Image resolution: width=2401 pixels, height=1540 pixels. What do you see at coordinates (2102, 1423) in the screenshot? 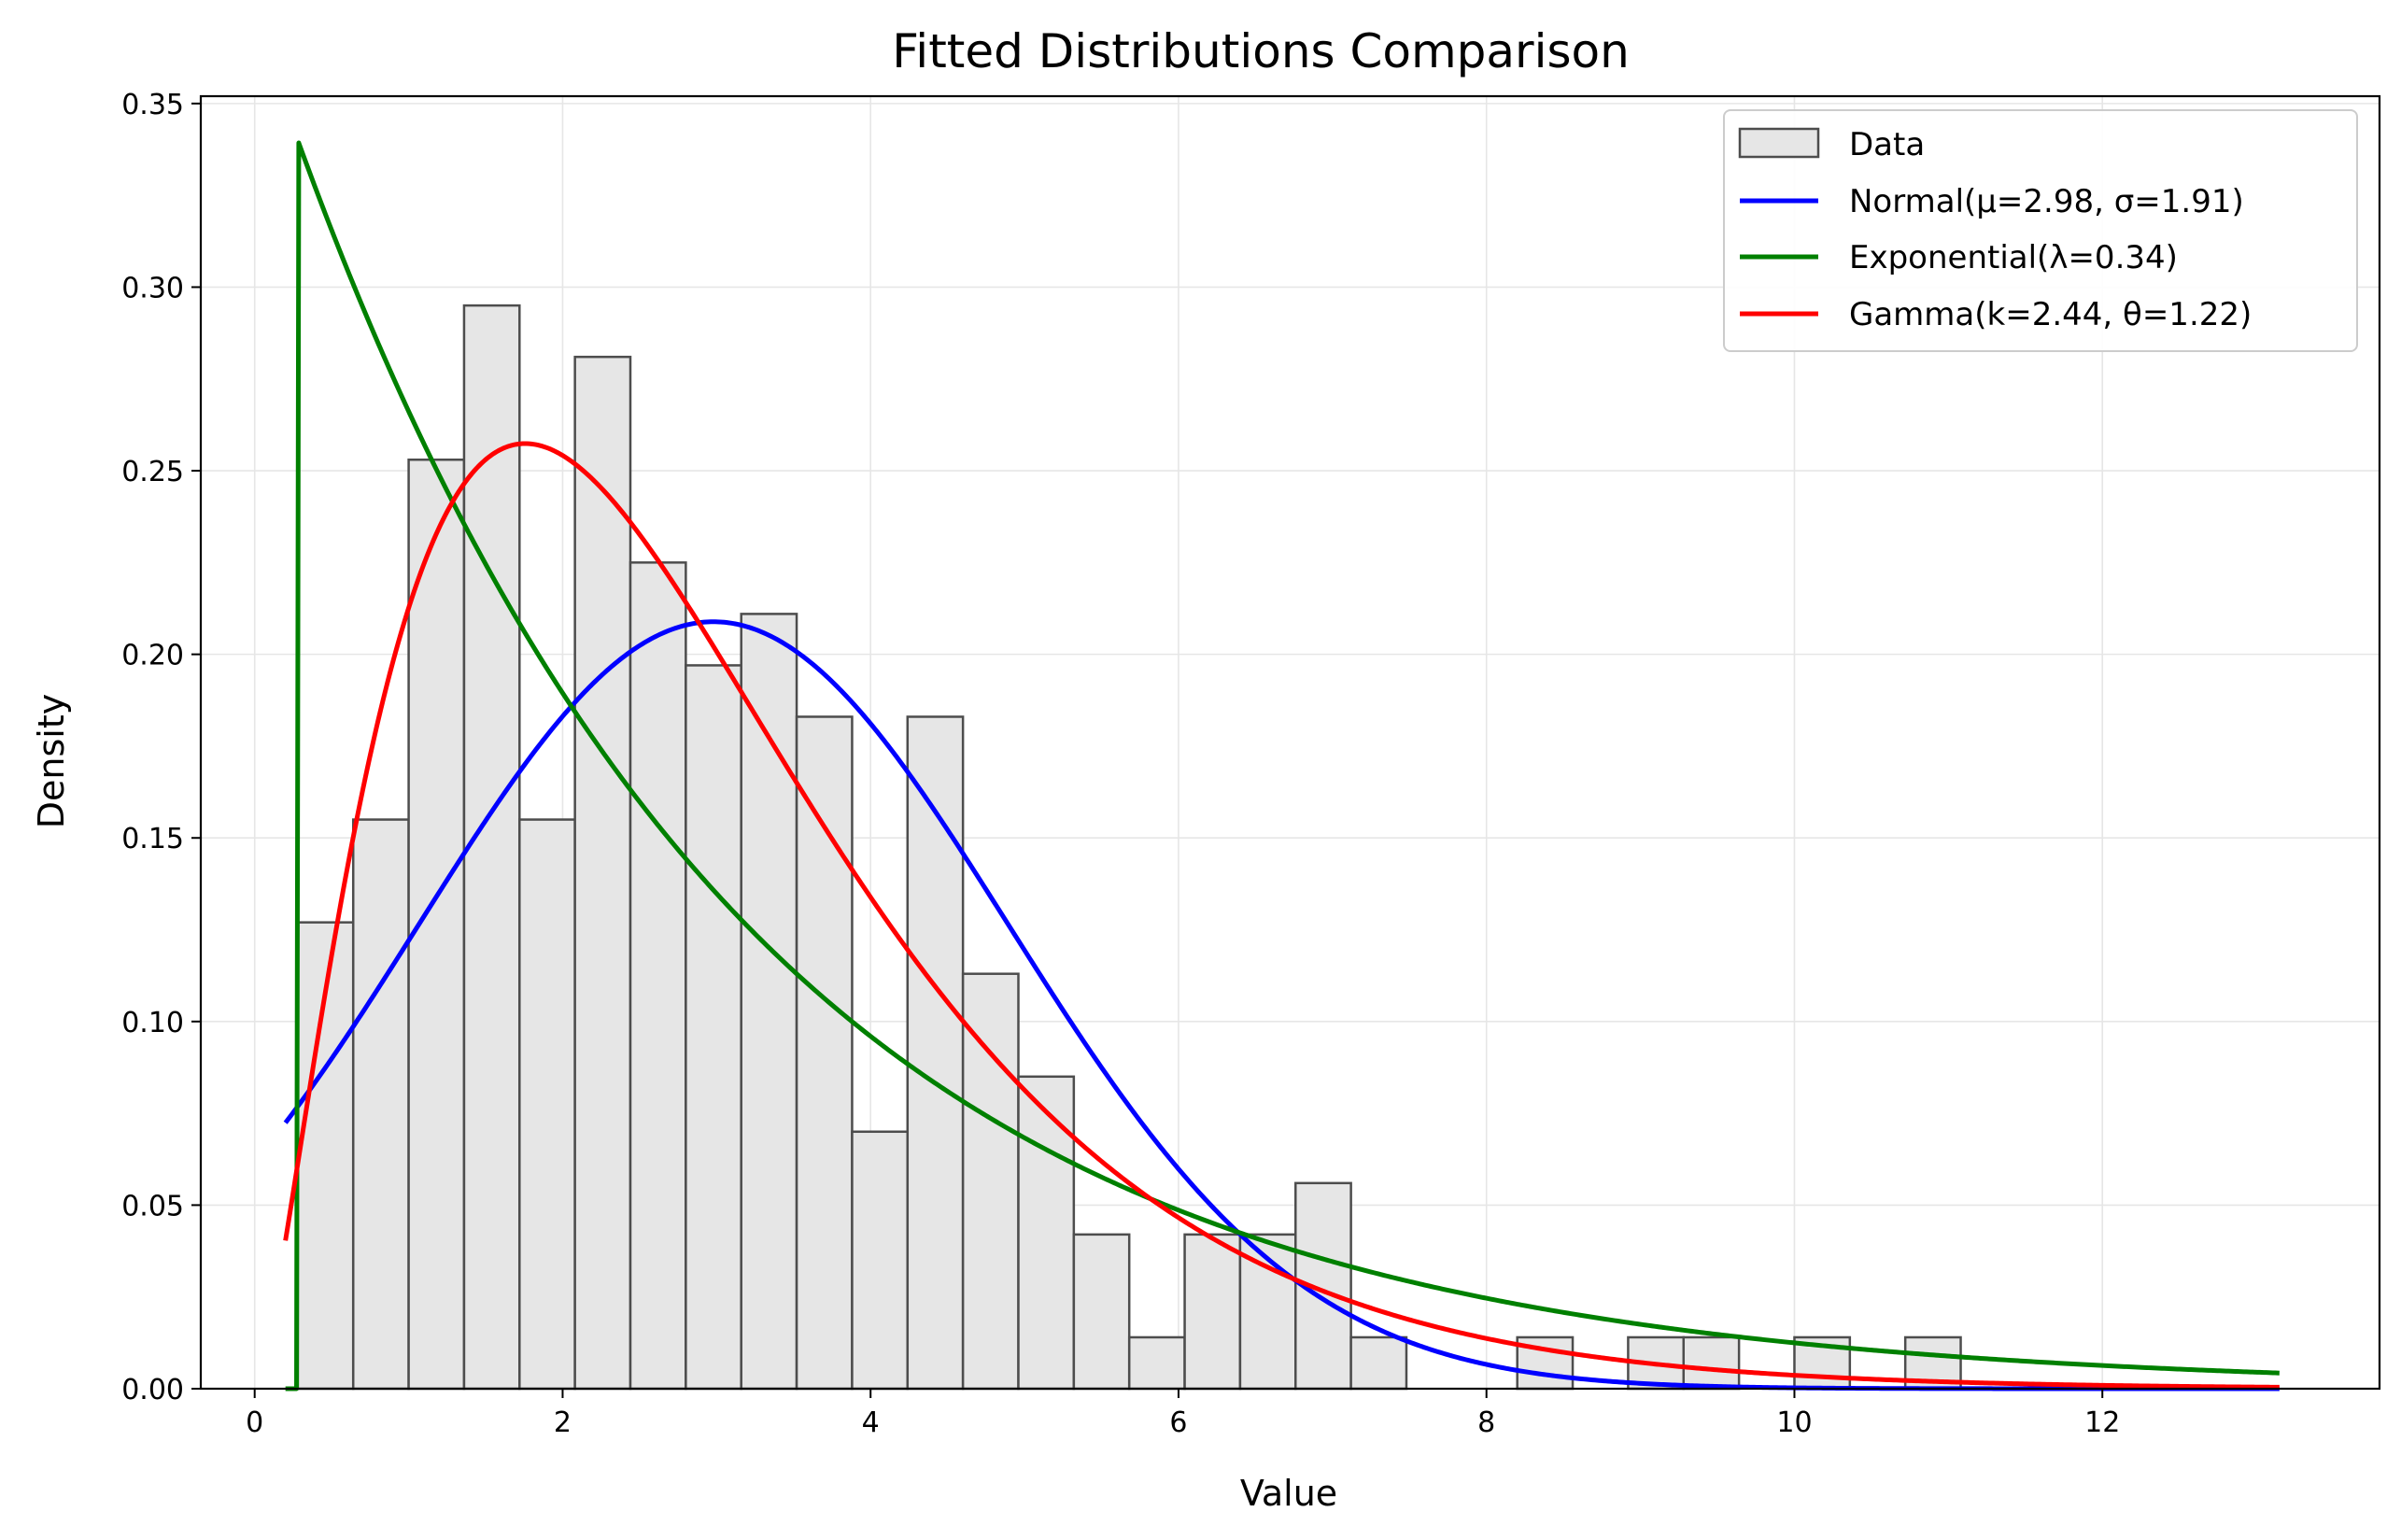
I see `x-tick-label: 12` at bounding box center [2102, 1423].